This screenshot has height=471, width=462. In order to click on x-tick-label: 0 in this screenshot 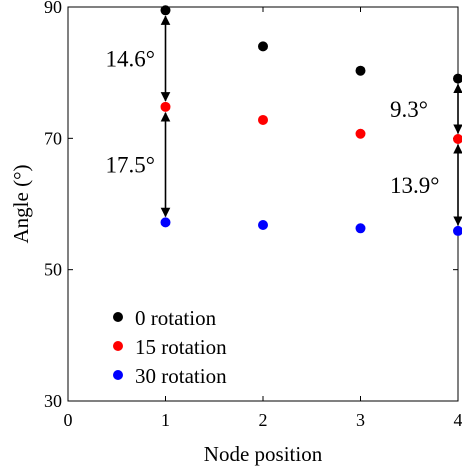, I will do `click(68, 420)`.